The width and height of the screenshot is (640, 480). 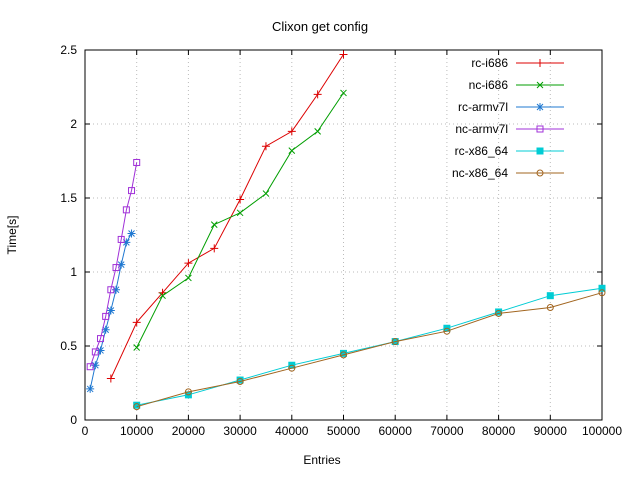 I want to click on legend-label: nc-x86_64, so click(x=480, y=173).